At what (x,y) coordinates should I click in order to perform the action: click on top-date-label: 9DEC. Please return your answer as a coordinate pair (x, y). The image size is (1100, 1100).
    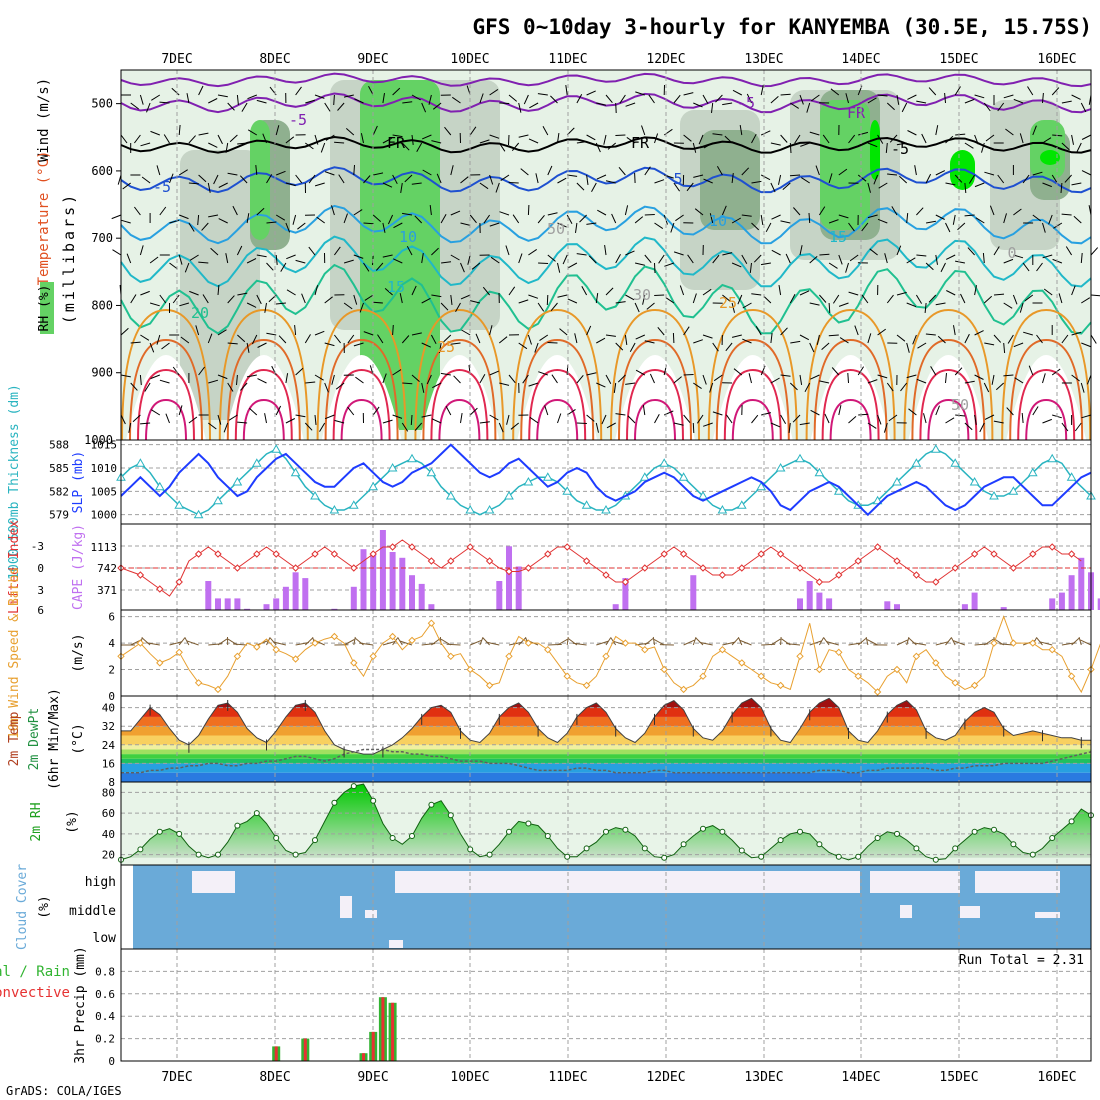
    Looking at the image, I should click on (372, 59).